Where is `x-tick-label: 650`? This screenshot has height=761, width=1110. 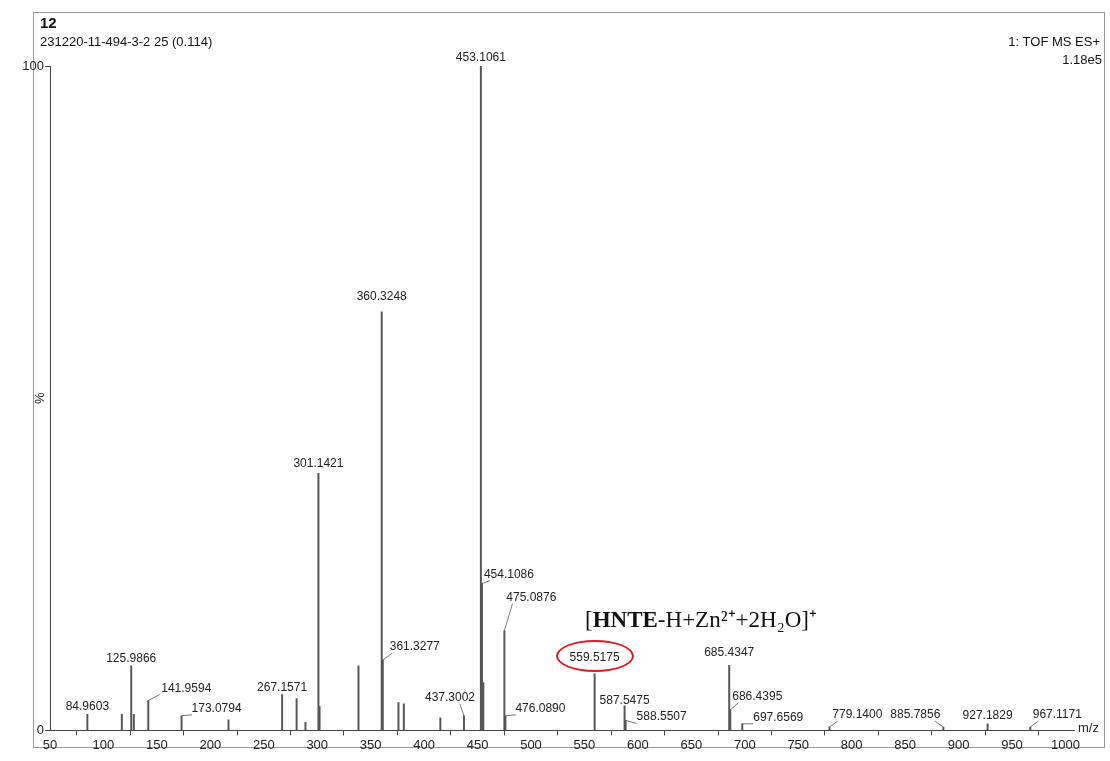 x-tick-label: 650 is located at coordinates (691, 744).